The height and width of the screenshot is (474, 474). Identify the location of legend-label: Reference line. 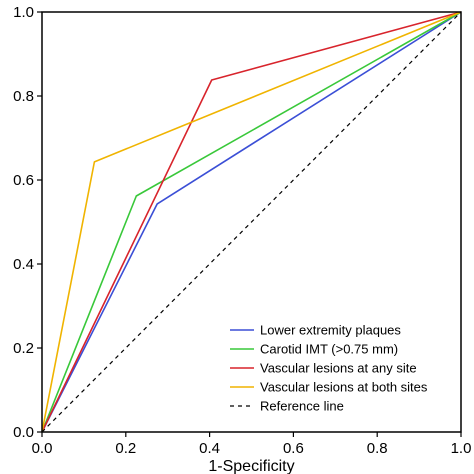
(302, 406).